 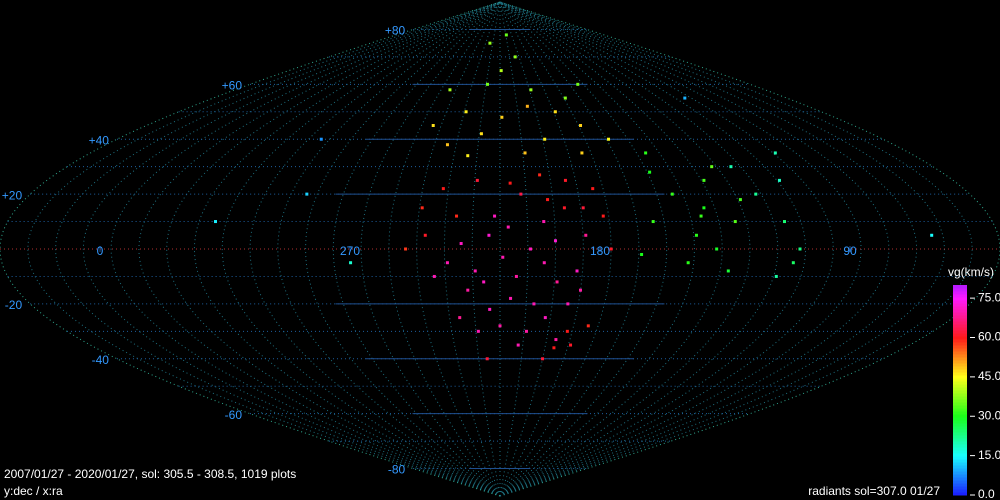 I want to click on y-tick-label: -20, so click(x=14, y=305).